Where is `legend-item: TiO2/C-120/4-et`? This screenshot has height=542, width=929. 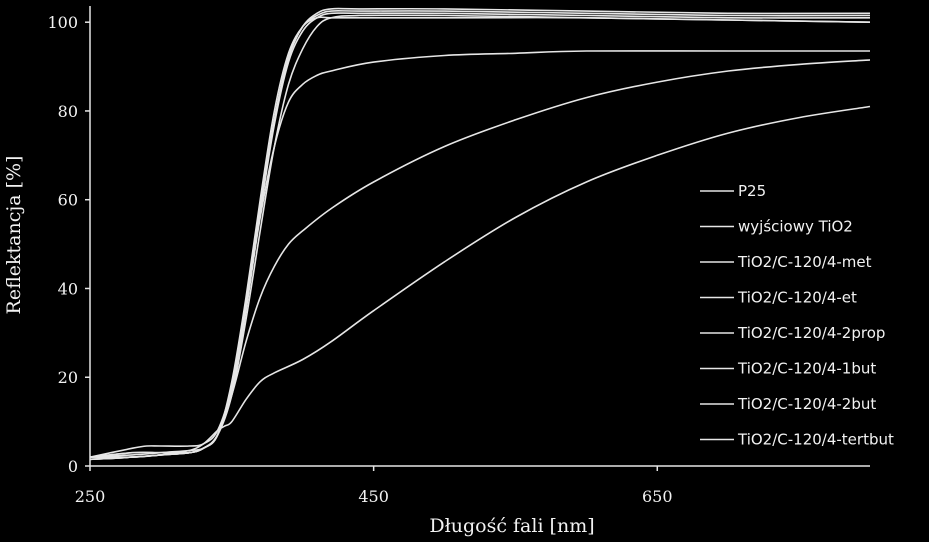
legend-item: TiO2/C-120/4-et is located at coordinates (778, 298).